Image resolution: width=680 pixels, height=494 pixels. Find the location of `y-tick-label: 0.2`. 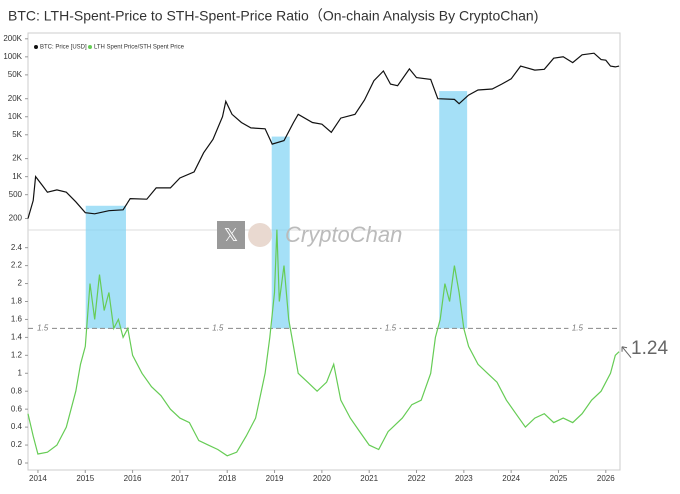

y-tick-label: 0.2 is located at coordinates (17, 444).